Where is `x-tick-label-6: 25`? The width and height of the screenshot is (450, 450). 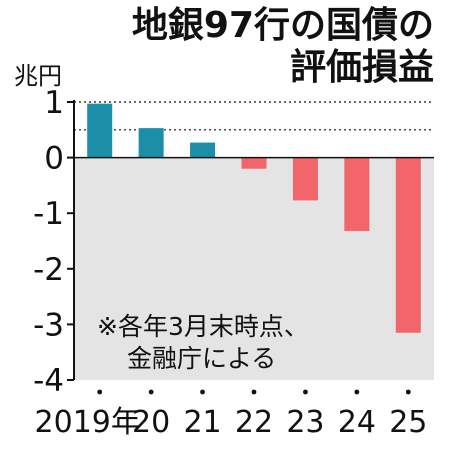 x-tick-label-6: 25 is located at coordinates (408, 422).